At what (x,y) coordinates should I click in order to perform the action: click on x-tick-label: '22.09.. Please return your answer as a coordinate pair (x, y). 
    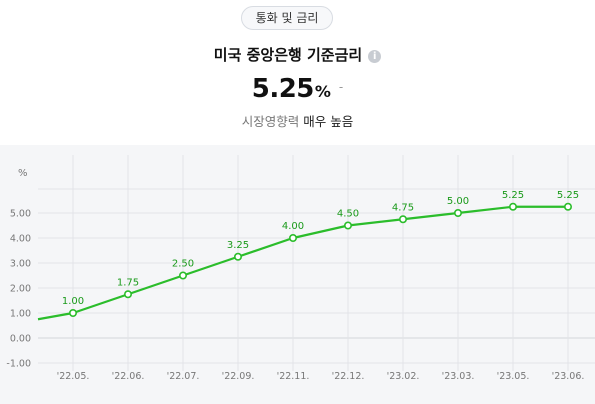
    Looking at the image, I should click on (238, 376).